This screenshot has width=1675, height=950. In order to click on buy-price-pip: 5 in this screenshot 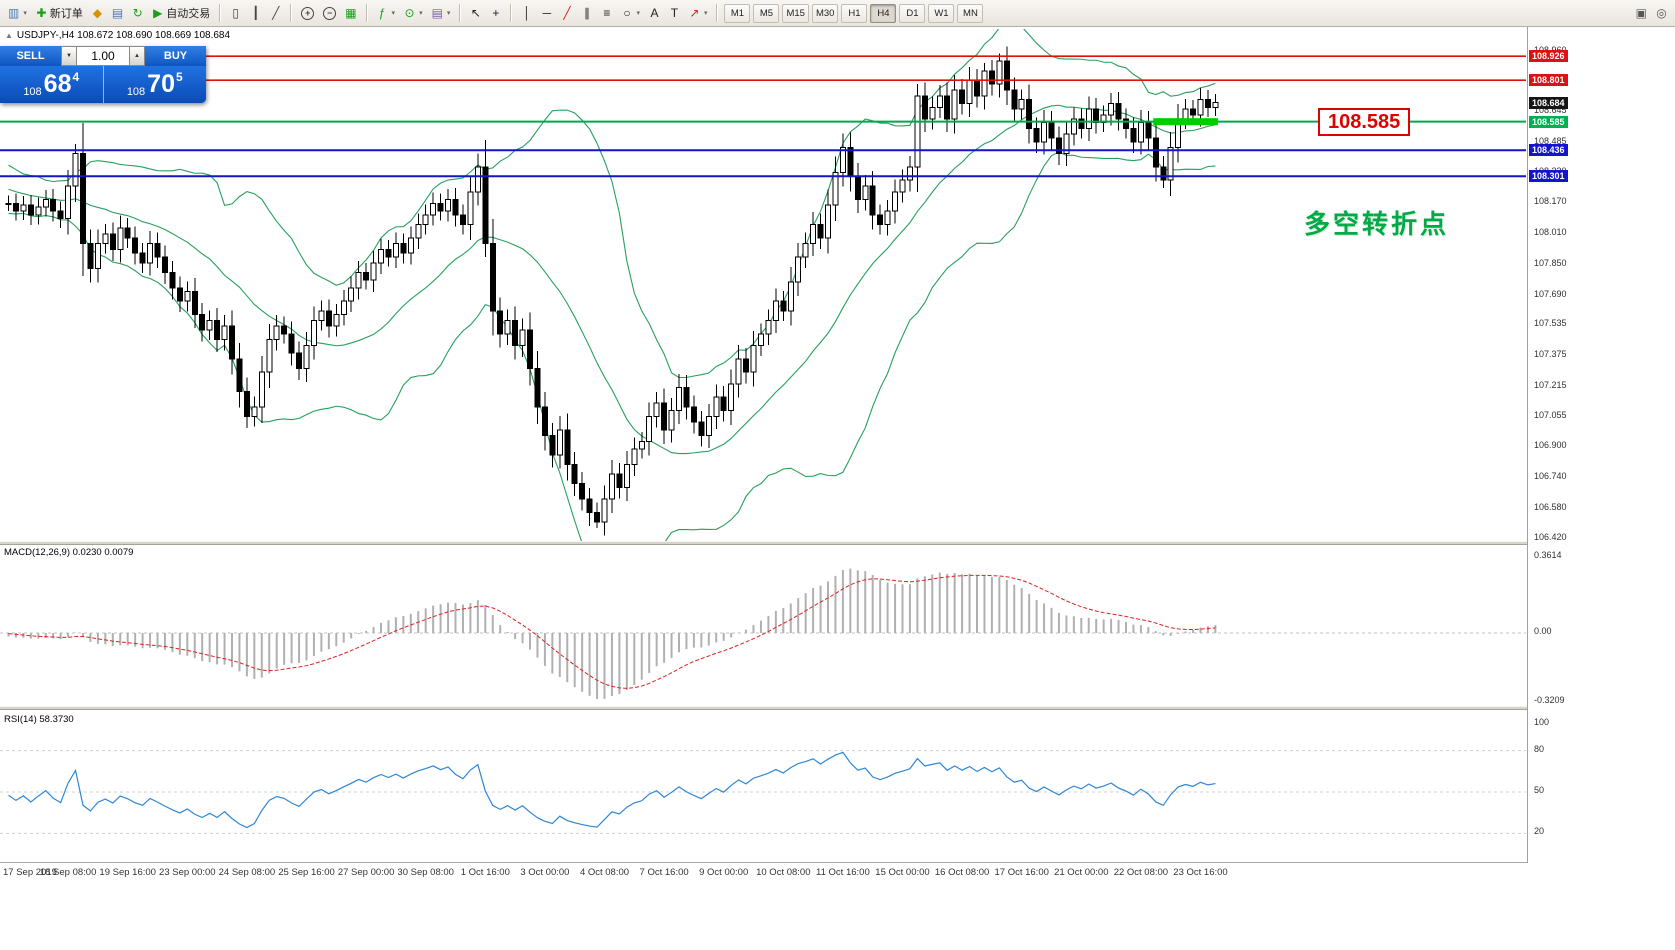, I will do `click(179, 77)`.